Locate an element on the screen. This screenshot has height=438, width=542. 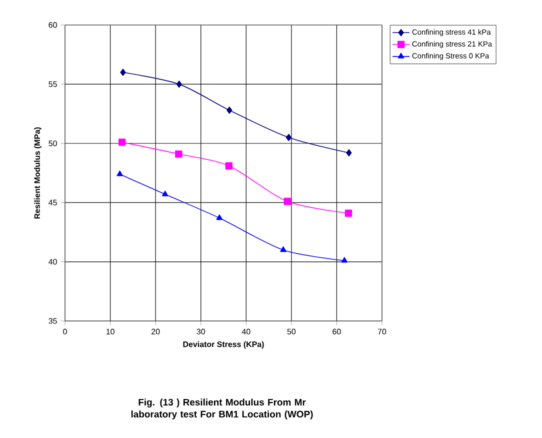
text: Fig. (13 ) Resilient Modulus From Mr laboratory test For BM1 Location (WOP) is located at coordinates (222, 409).